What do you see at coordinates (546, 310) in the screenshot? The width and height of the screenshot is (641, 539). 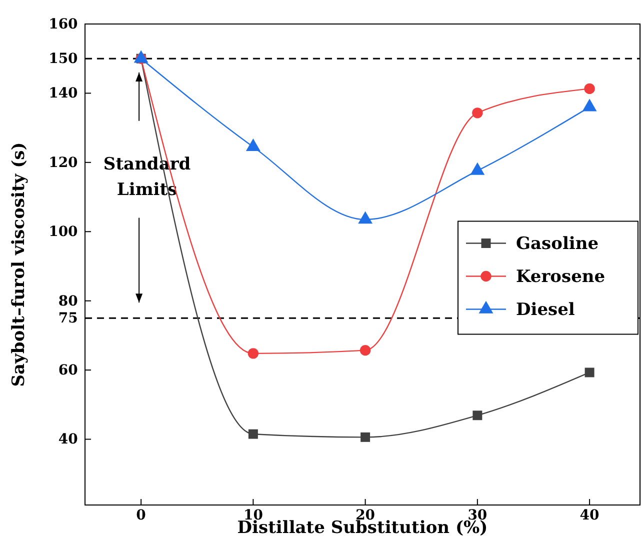 I see `legend-label: Diesel` at bounding box center [546, 310].